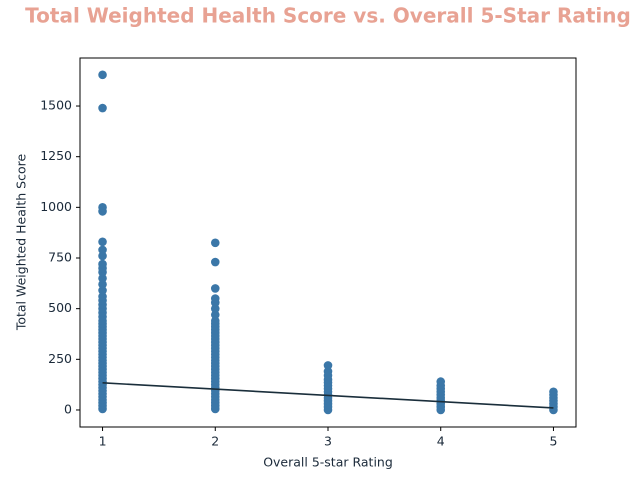 The height and width of the screenshot is (480, 640). I want to click on y-tick-label: 500, so click(60, 307).